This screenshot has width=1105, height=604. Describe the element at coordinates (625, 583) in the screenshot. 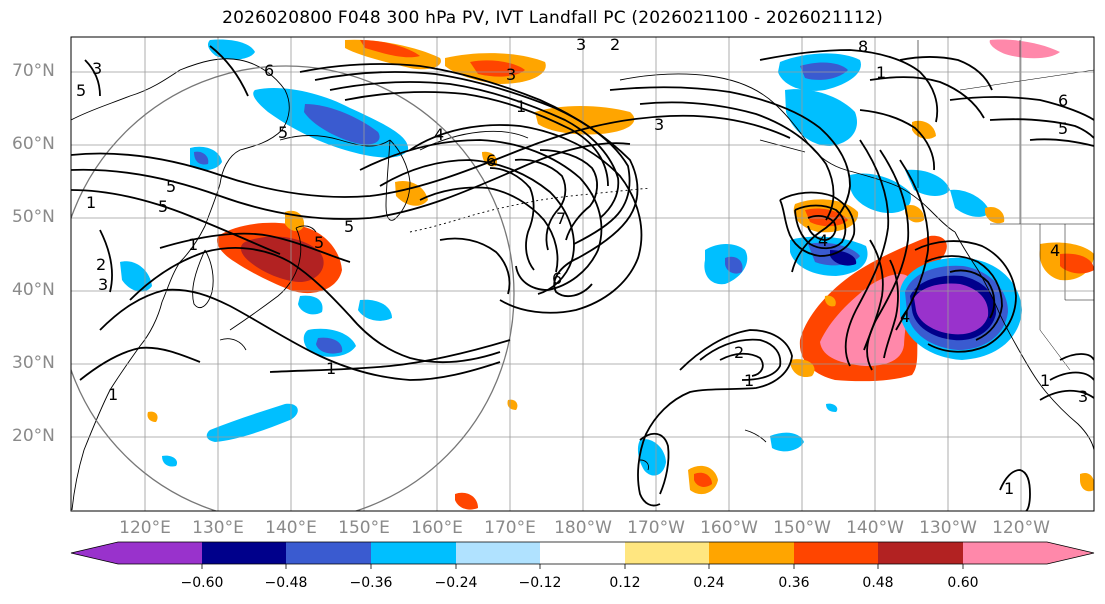

I see `colorbar-tick-label: 0.12` at that location.